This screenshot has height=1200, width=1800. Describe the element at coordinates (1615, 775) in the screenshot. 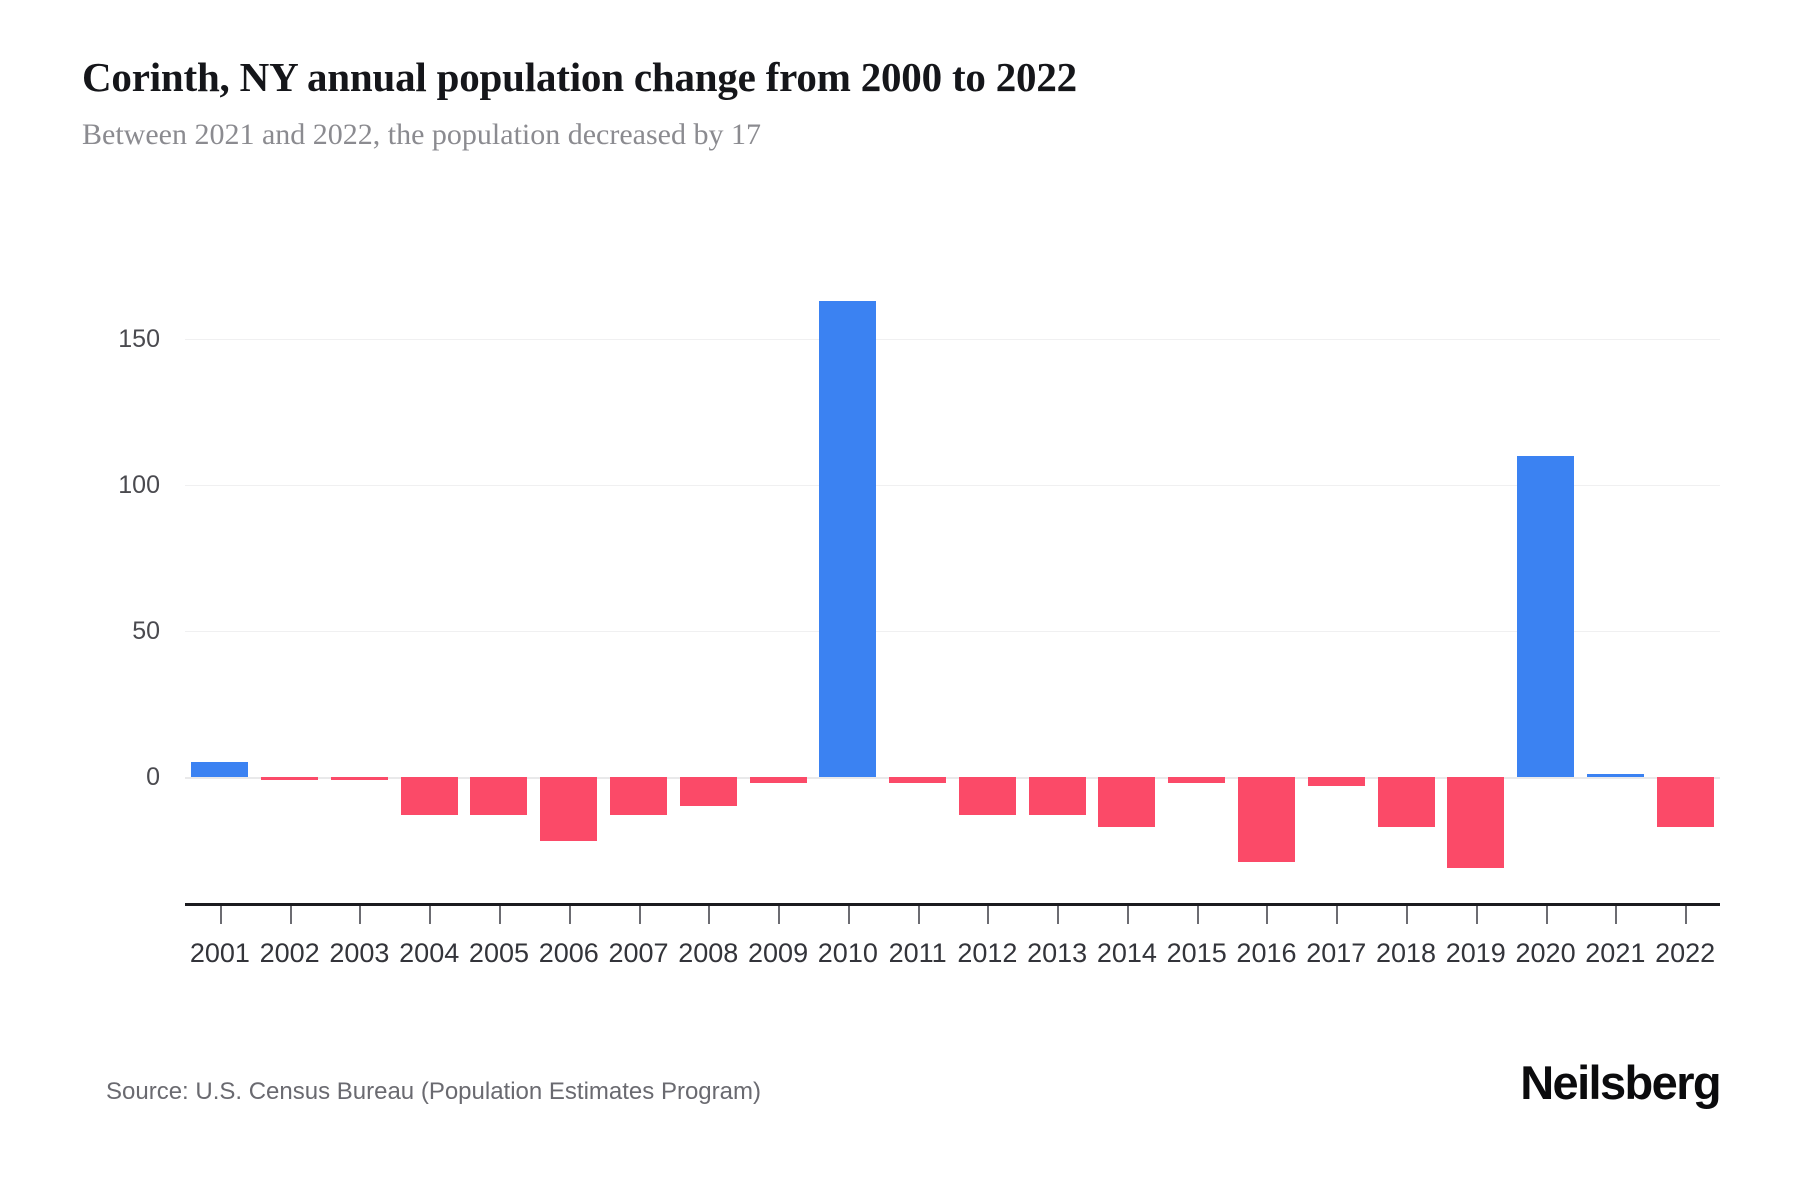

I see `bar-2021` at that location.